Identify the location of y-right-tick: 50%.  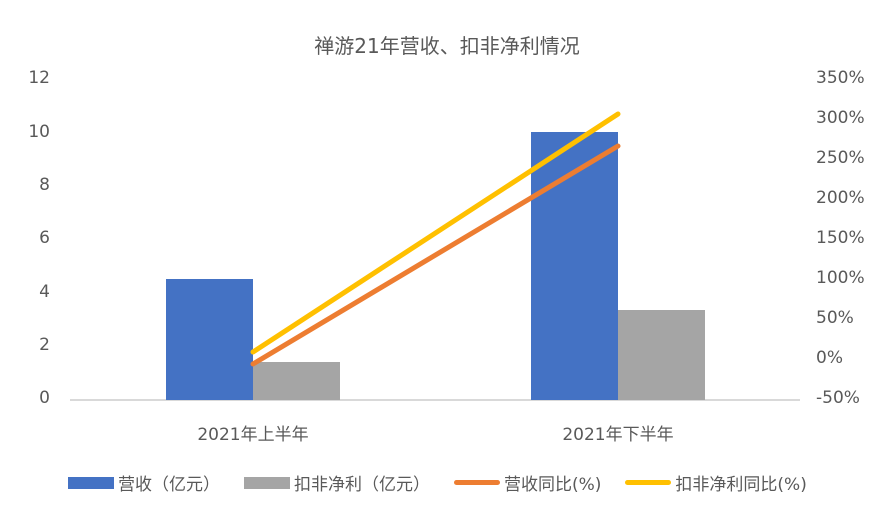
(835, 318).